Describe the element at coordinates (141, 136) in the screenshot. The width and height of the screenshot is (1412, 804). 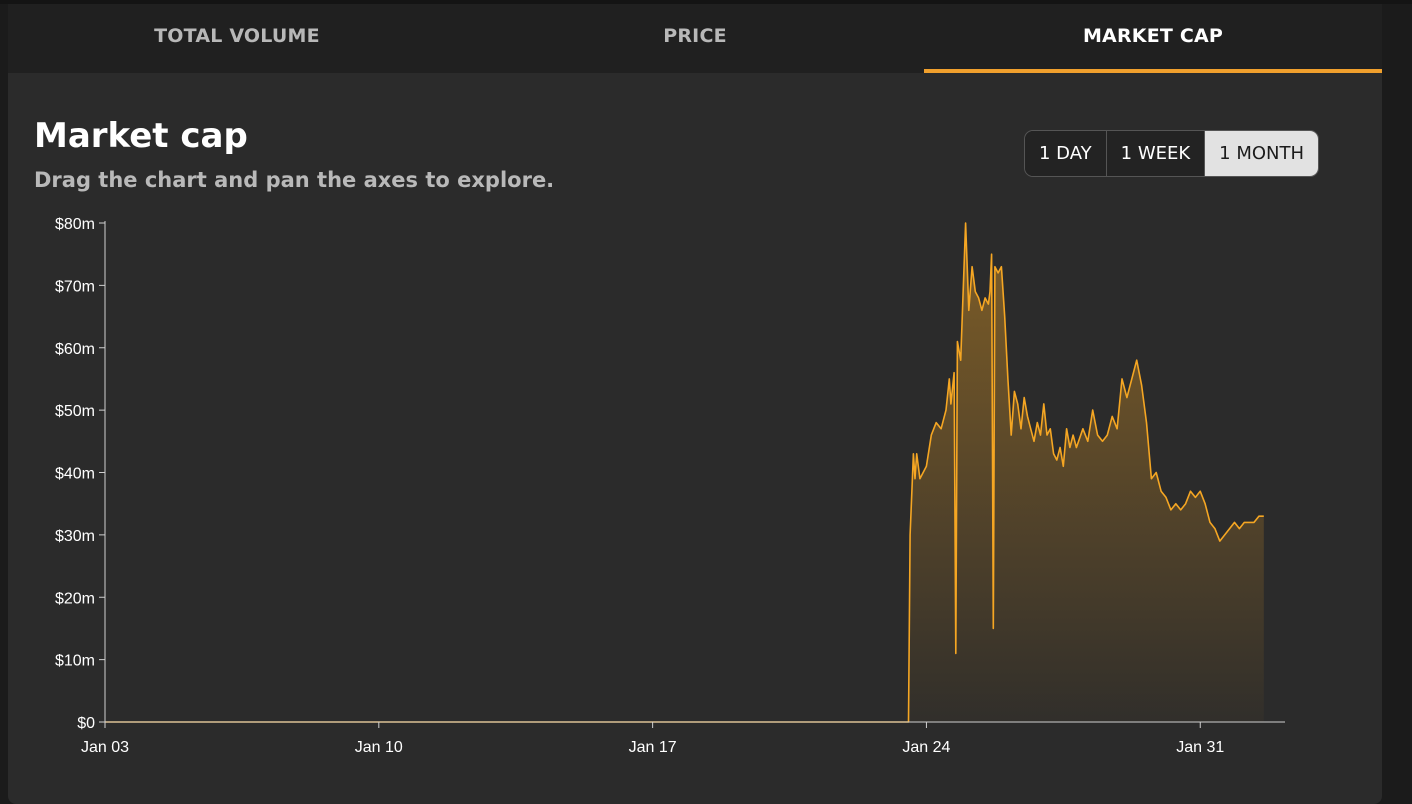
I see `chart-title: Market cap` at that location.